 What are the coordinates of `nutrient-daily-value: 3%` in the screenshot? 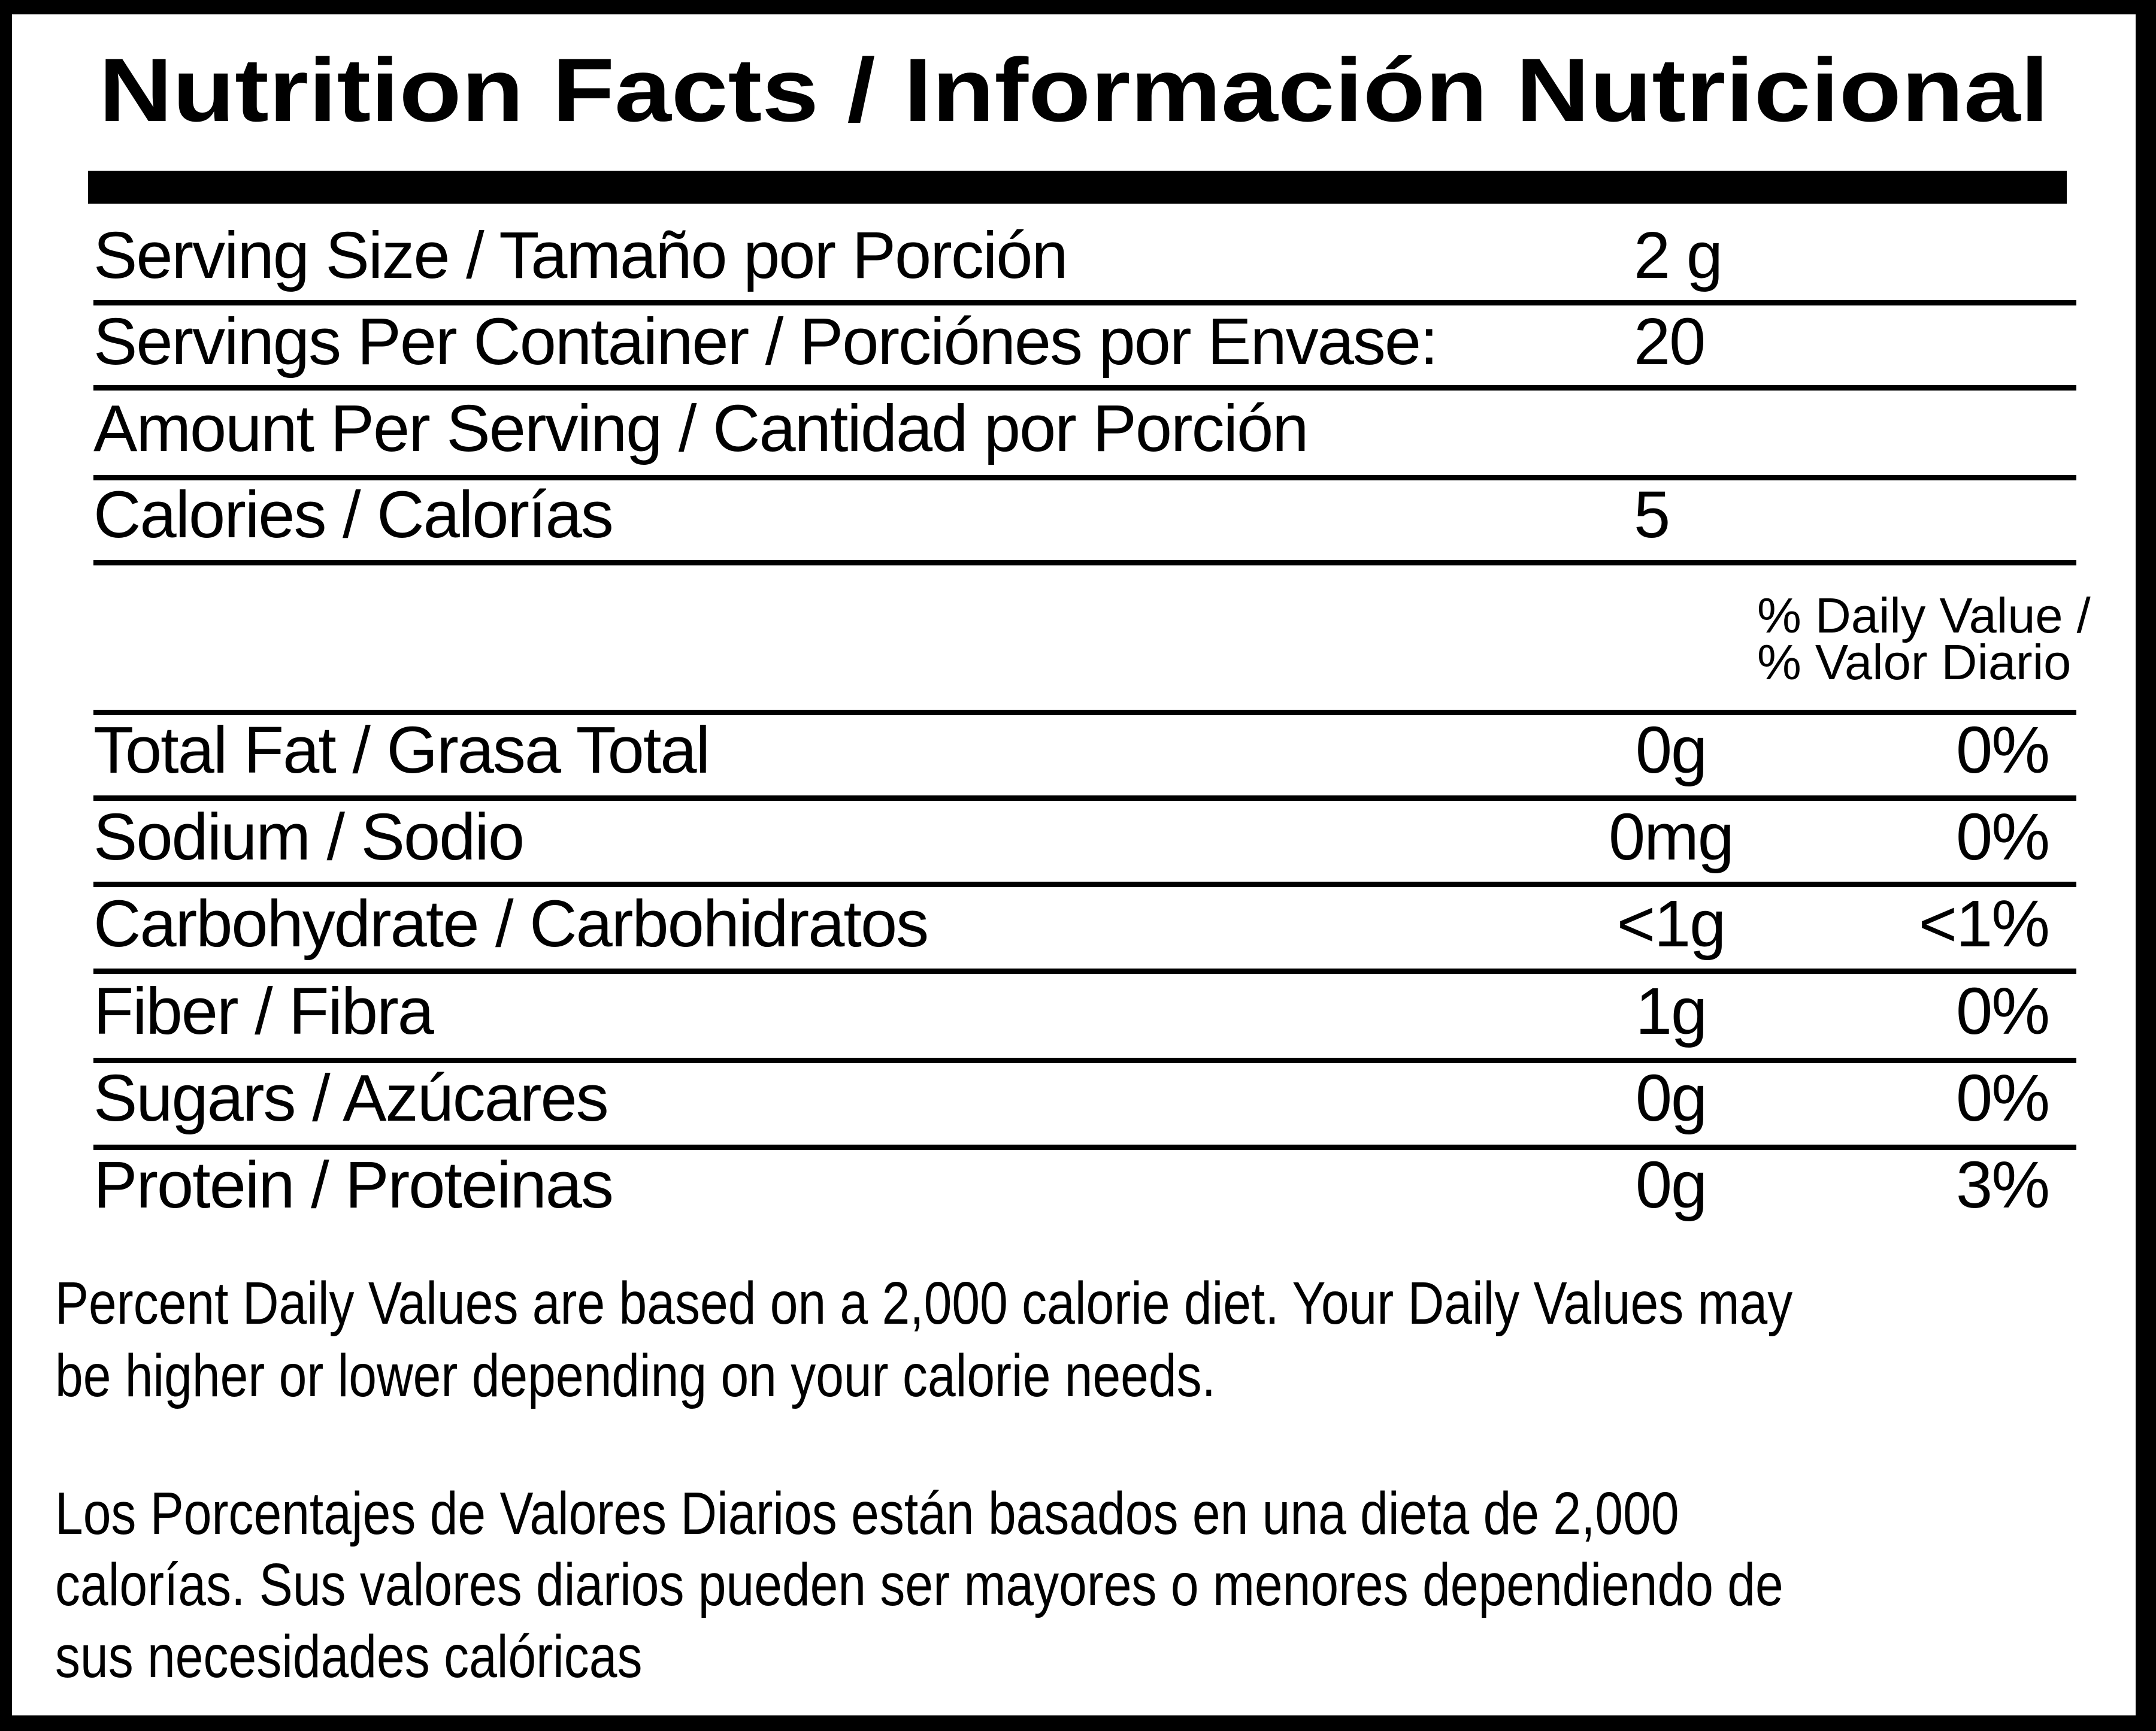 It's located at (2003, 1185).